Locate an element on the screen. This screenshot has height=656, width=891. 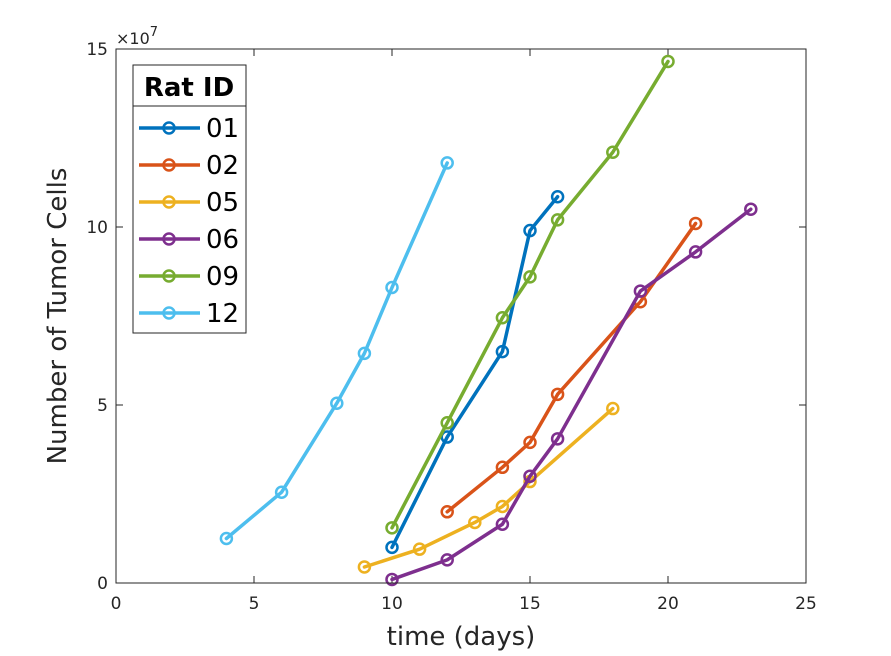
legend-label: 12 is located at coordinates (222, 314).